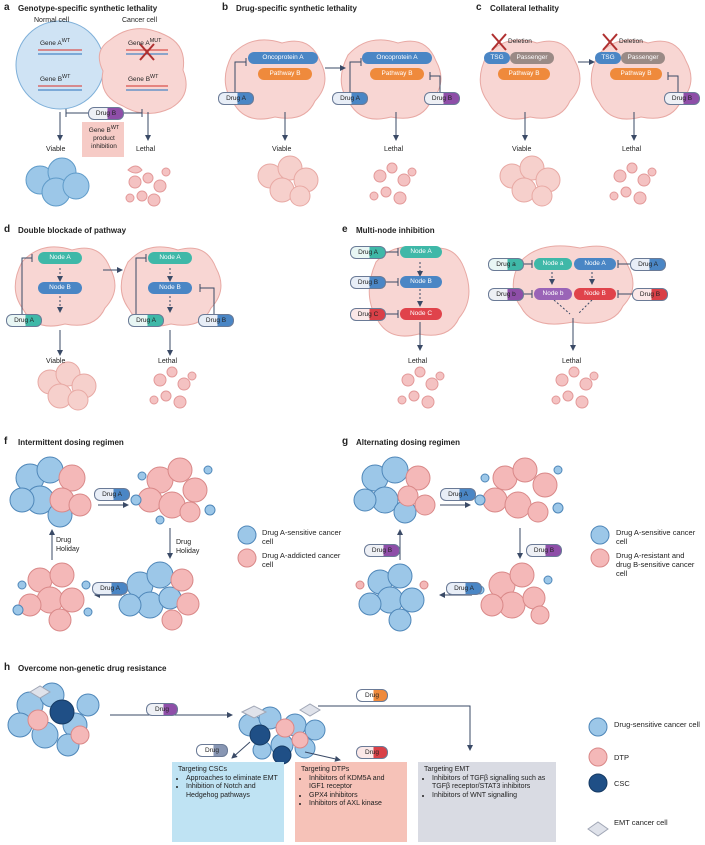 This screenshot has width=705, height=845. I want to click on box-csc-bg, so click(228, 802).